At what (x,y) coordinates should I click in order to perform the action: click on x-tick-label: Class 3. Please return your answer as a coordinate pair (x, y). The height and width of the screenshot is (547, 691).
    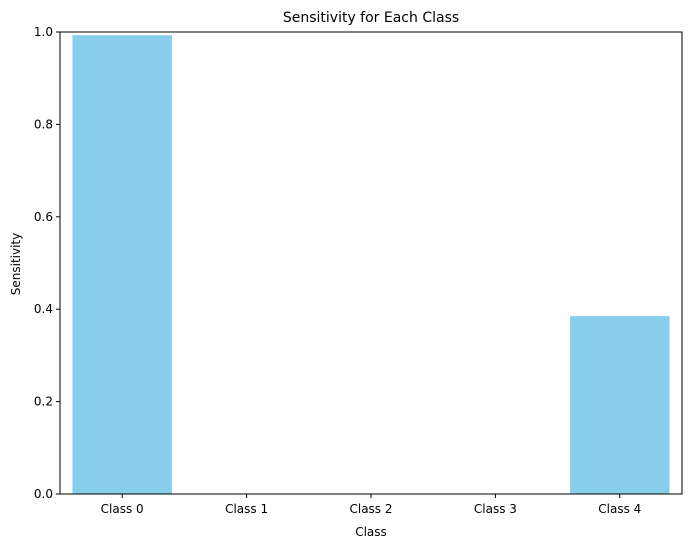
    Looking at the image, I should click on (495, 509).